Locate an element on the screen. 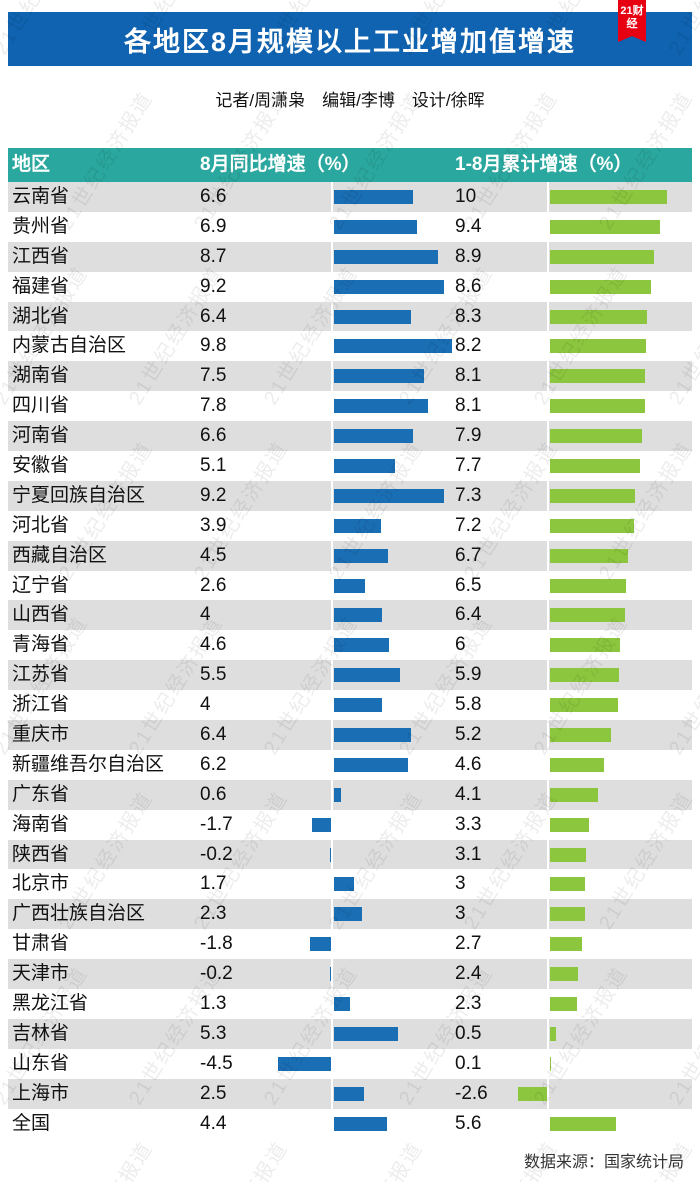  page-title: 各地区8月规模以上工业增加值增速 is located at coordinates (349, 41).